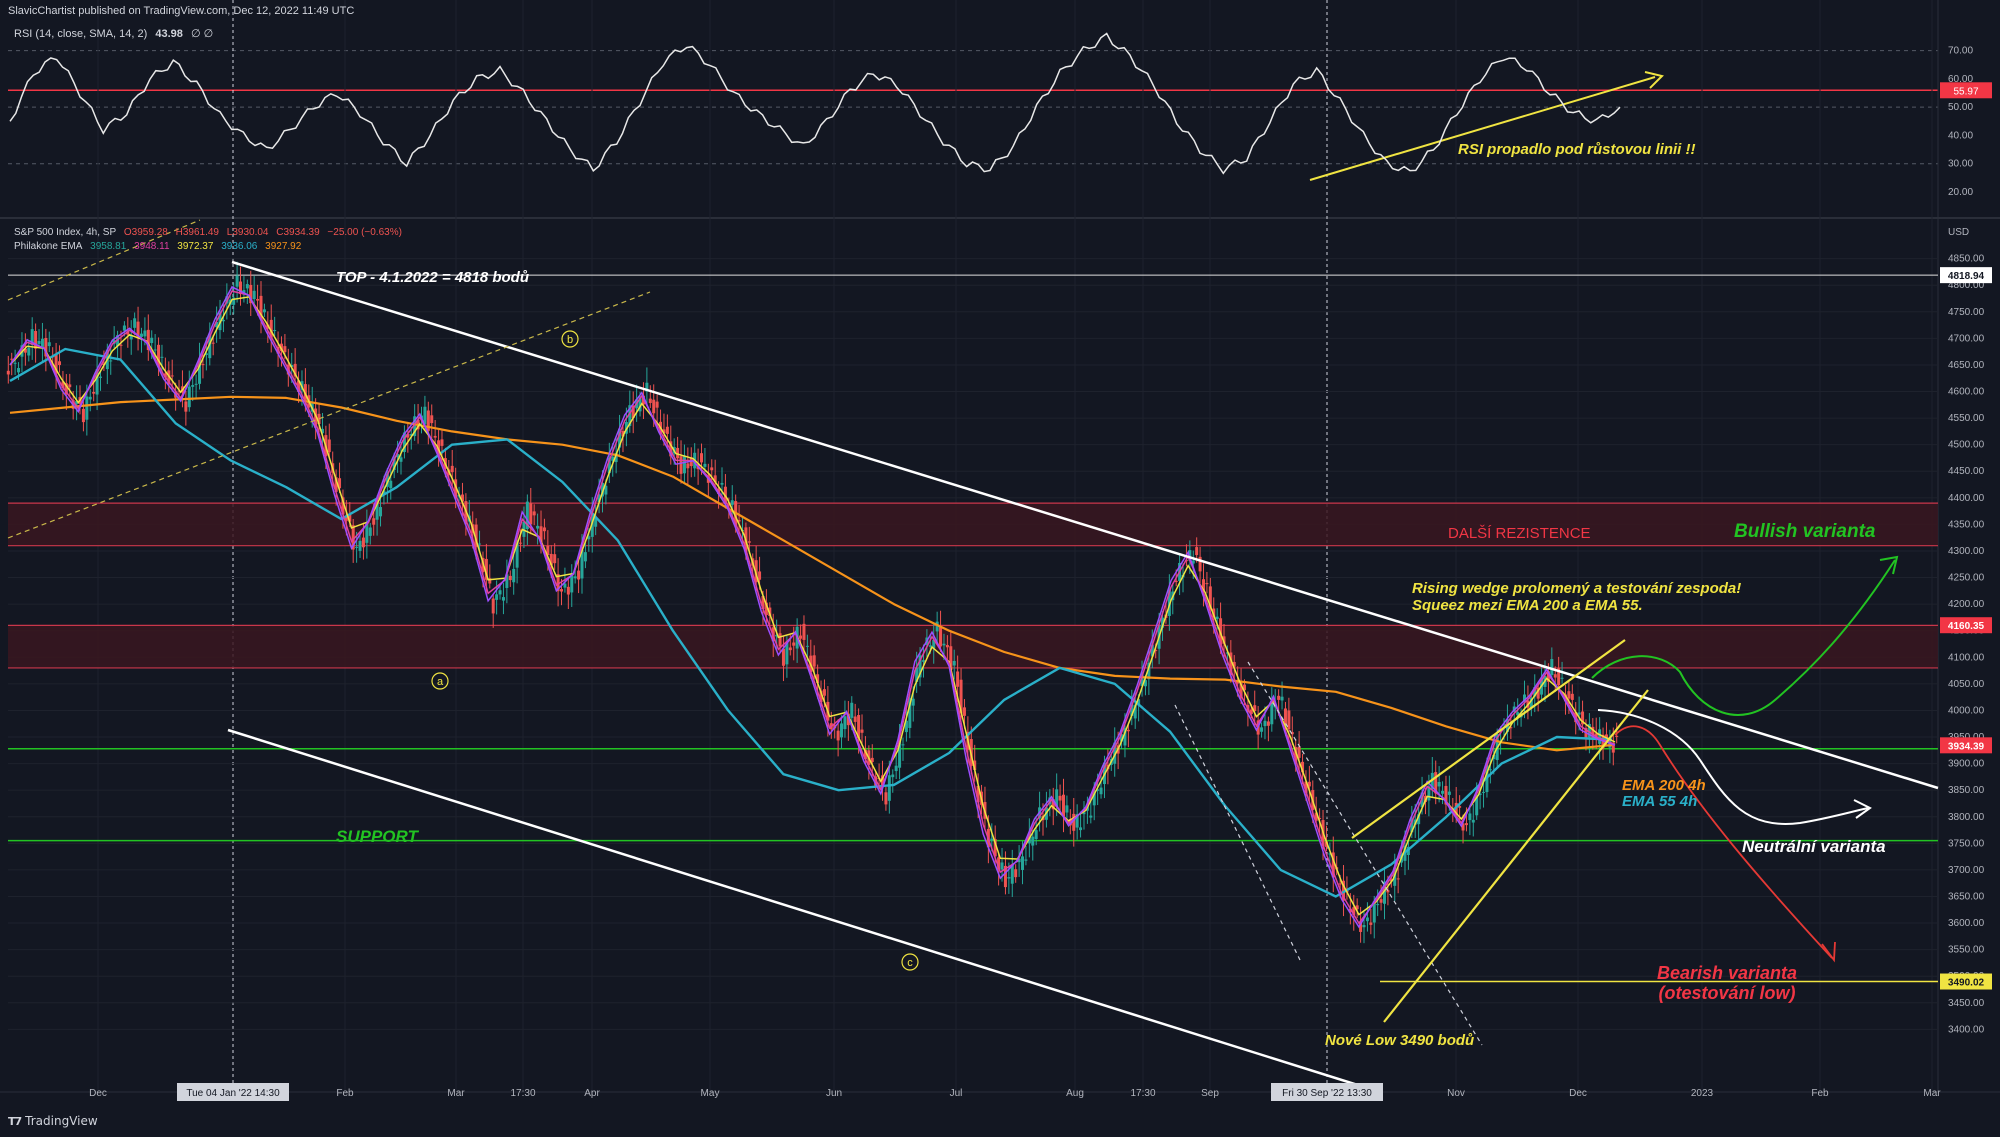  Describe the element at coordinates (1966, 259) in the screenshot. I see `y-tick-label: 4850.00` at that location.